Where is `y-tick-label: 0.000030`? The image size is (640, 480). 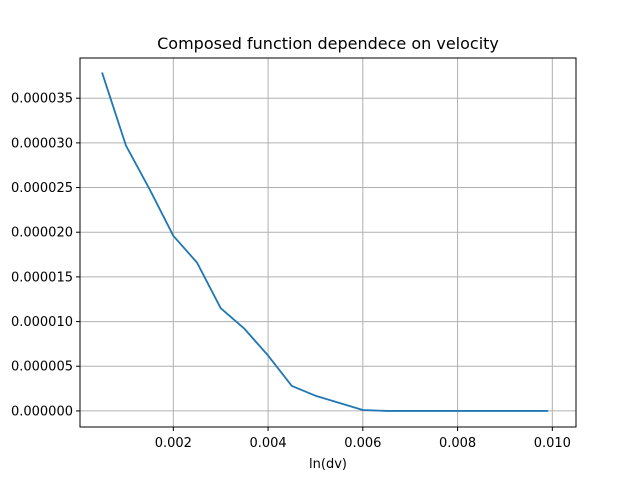 y-tick-label: 0.000030 is located at coordinates (42, 143).